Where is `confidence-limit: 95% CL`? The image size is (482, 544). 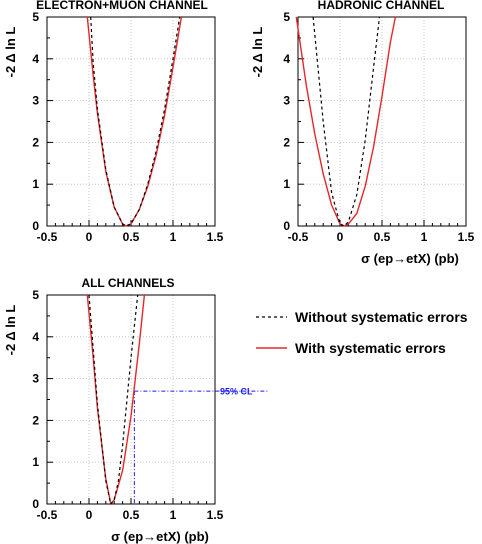
confidence-limit: 95% CL is located at coordinates (200, 445).